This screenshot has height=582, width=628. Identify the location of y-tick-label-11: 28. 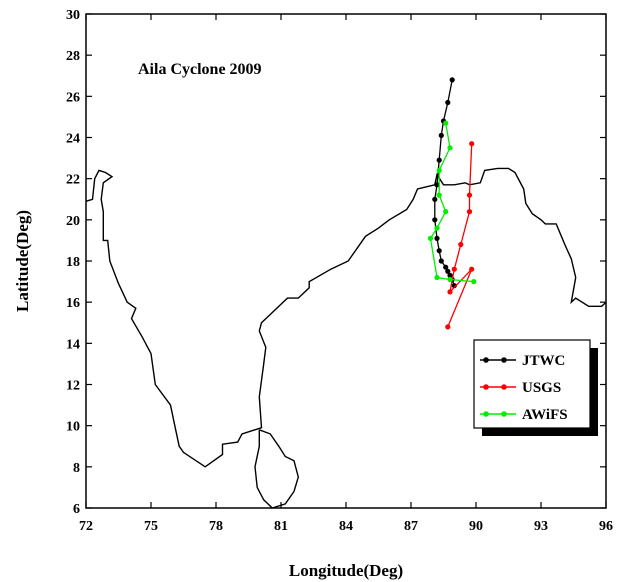
(73, 56).